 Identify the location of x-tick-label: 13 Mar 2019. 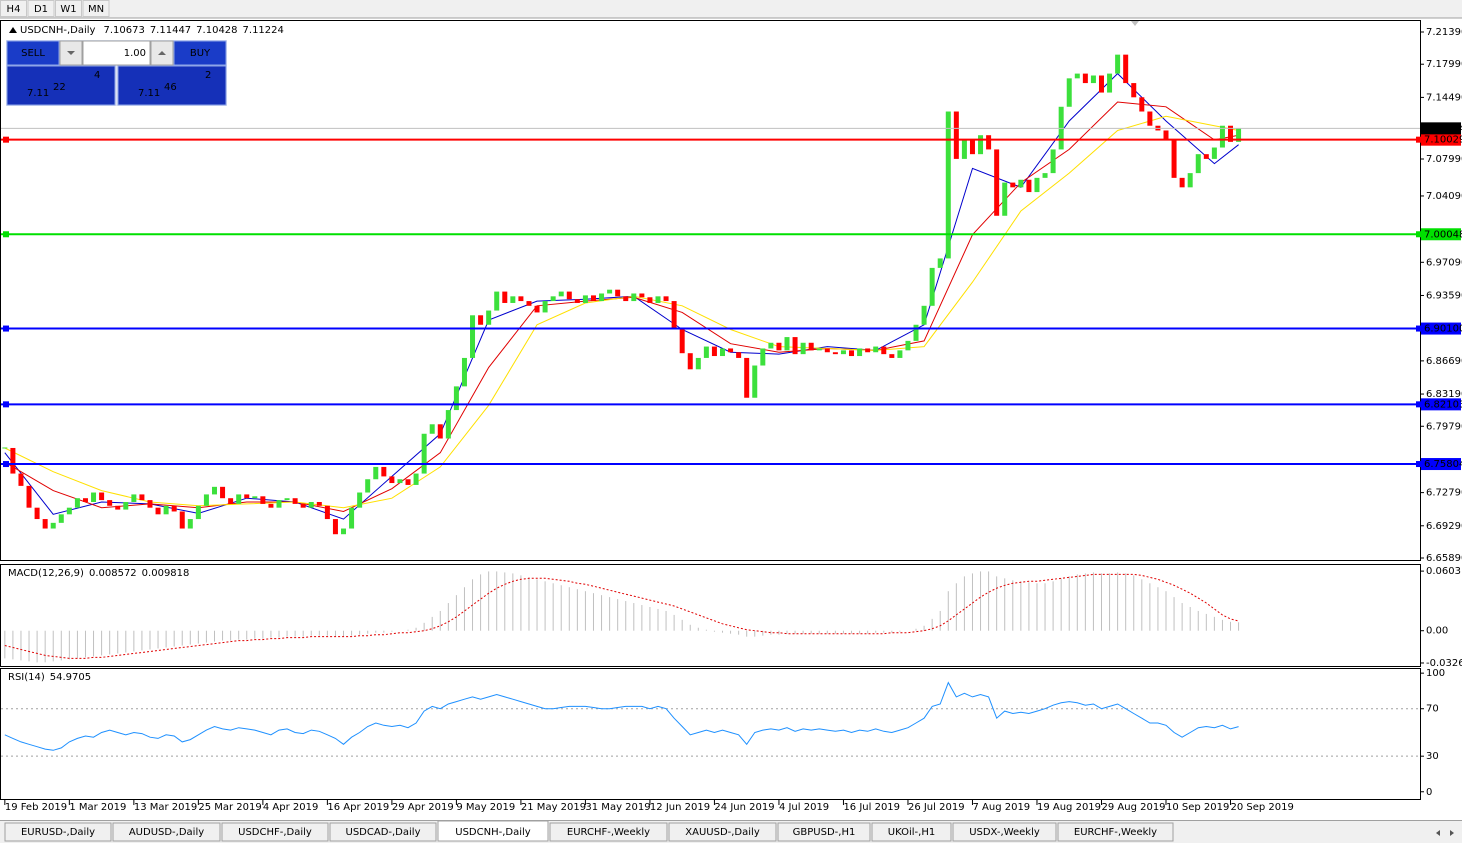
(165, 807).